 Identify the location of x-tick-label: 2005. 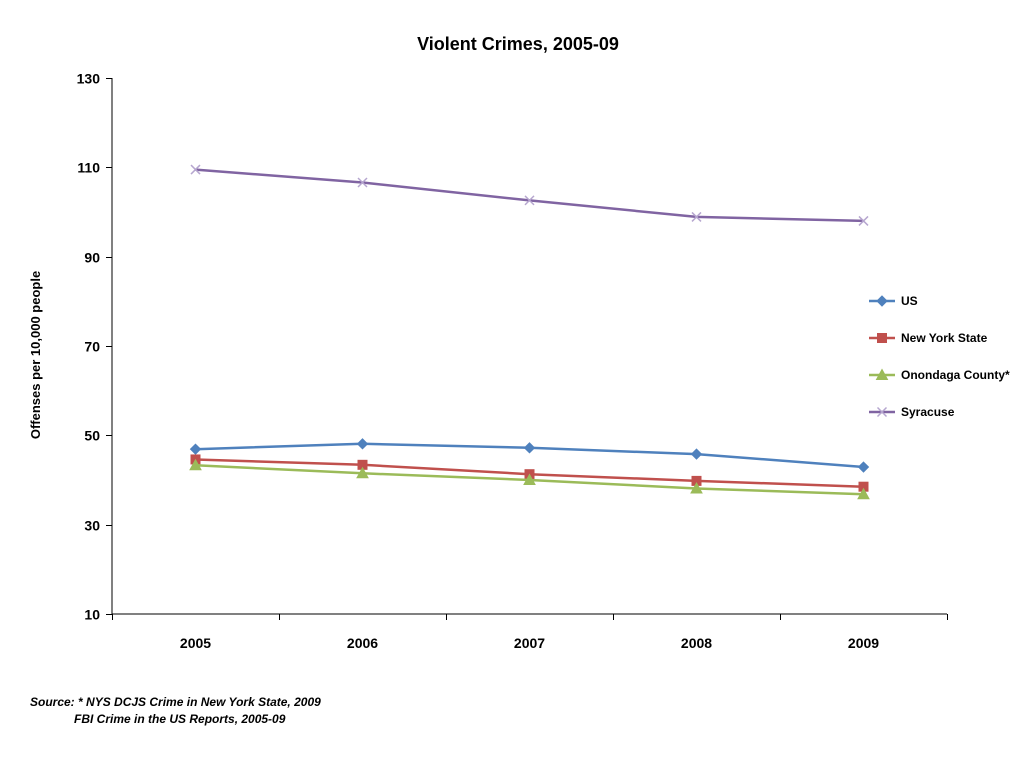
(195, 643).